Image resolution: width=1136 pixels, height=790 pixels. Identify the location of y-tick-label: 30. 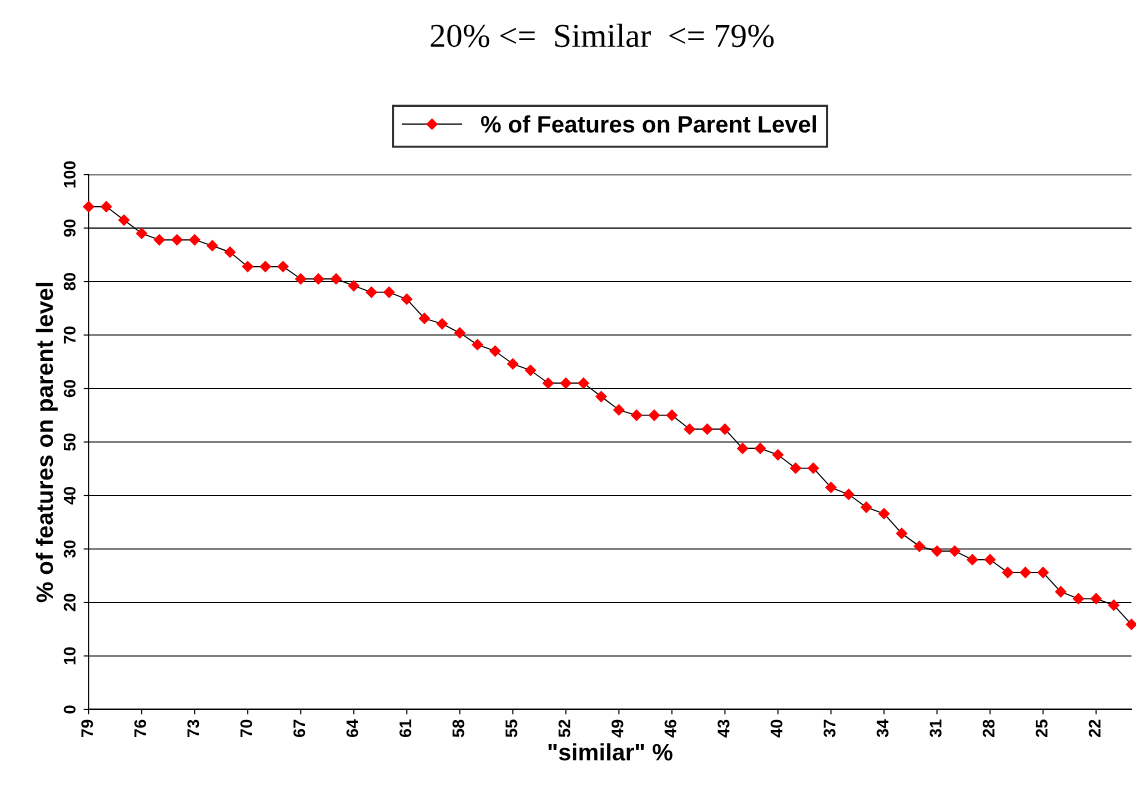
(69, 549).